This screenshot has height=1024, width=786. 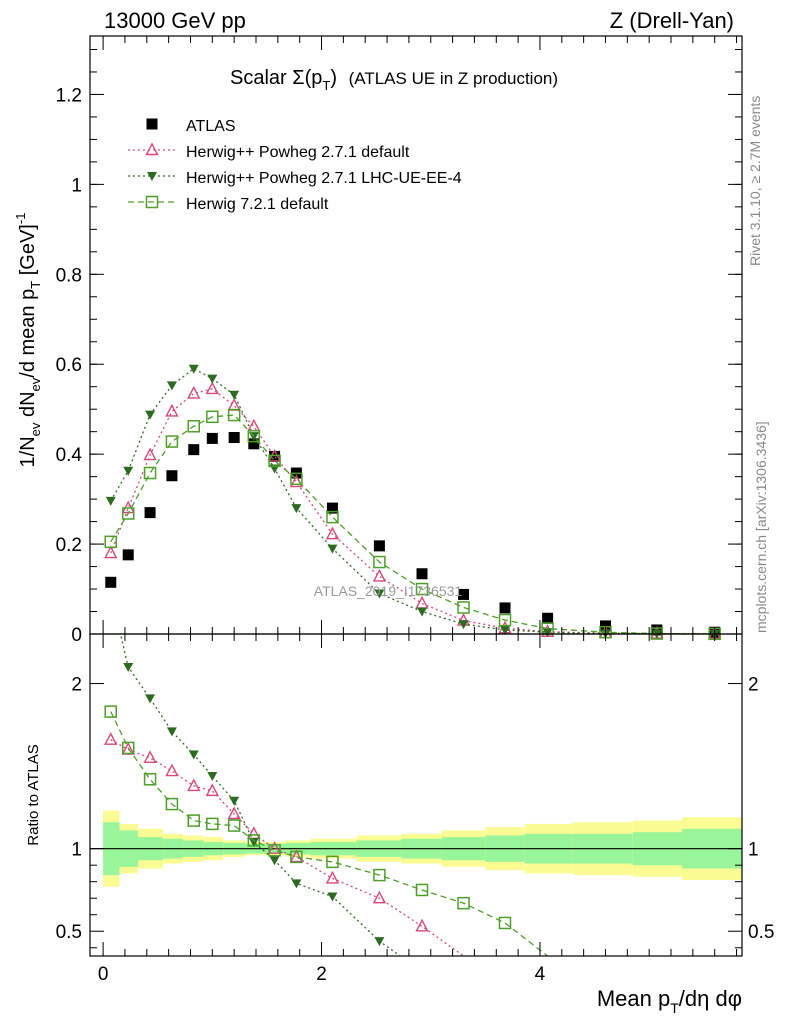 I want to click on title-close: ), so click(x=333, y=78).